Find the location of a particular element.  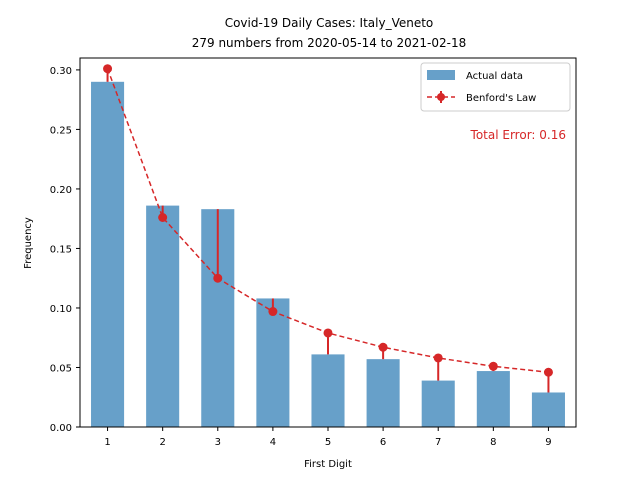

chart-title: Covid-19 Daily Cases: Italy_Veneto is located at coordinates (329, 23).